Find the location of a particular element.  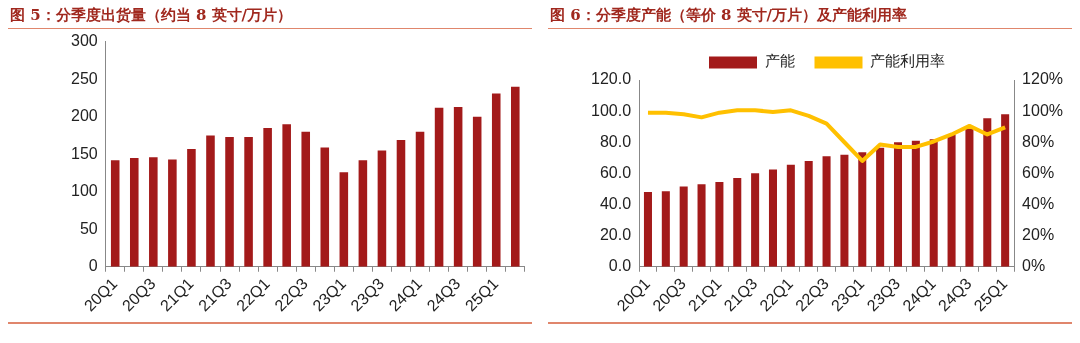

y2-tick-label: 40% is located at coordinates (1038, 203).